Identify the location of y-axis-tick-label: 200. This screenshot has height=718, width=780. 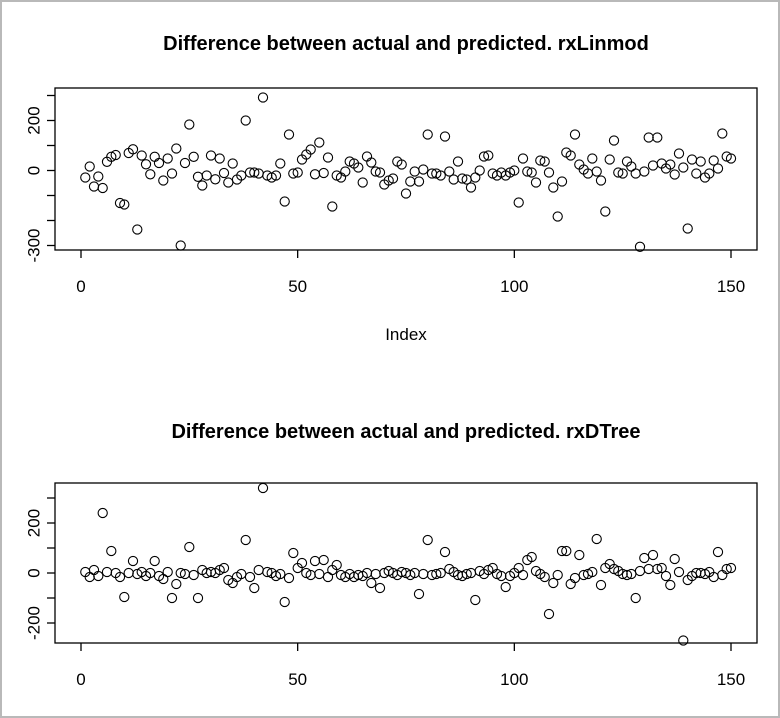
(33, 523).